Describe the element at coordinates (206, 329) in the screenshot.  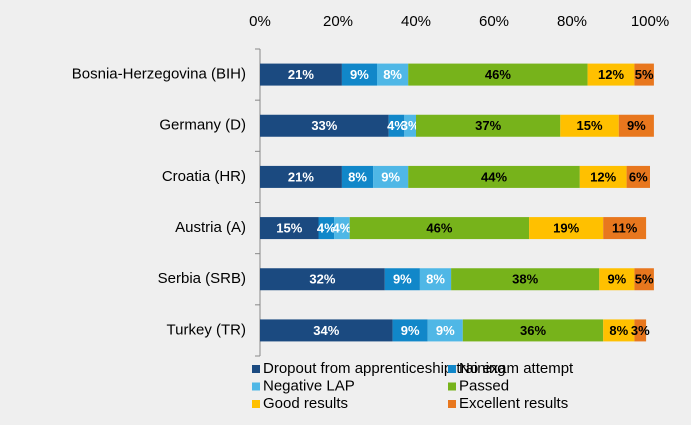
I see `y-tick-label: Turkey (TR)` at that location.